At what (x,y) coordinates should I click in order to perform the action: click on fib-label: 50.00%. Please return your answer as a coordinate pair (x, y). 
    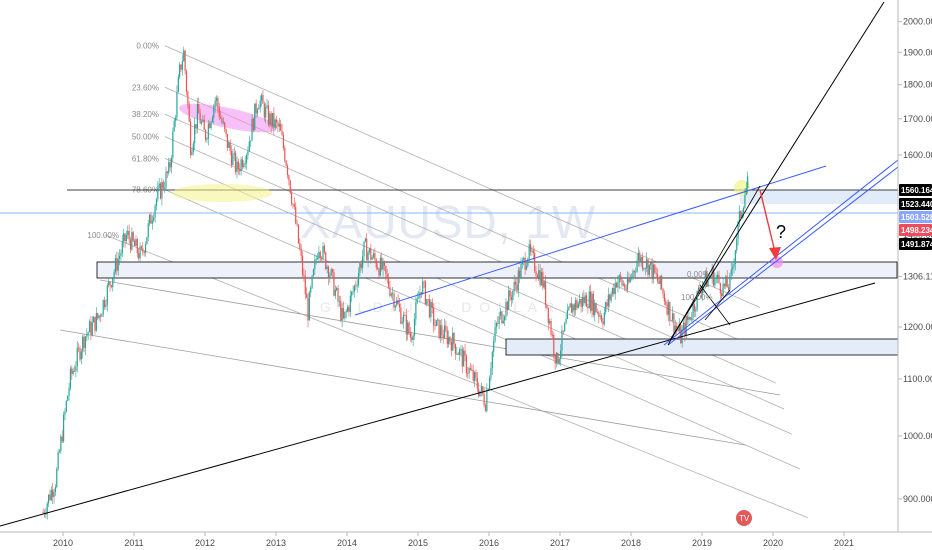
    Looking at the image, I should click on (145, 137).